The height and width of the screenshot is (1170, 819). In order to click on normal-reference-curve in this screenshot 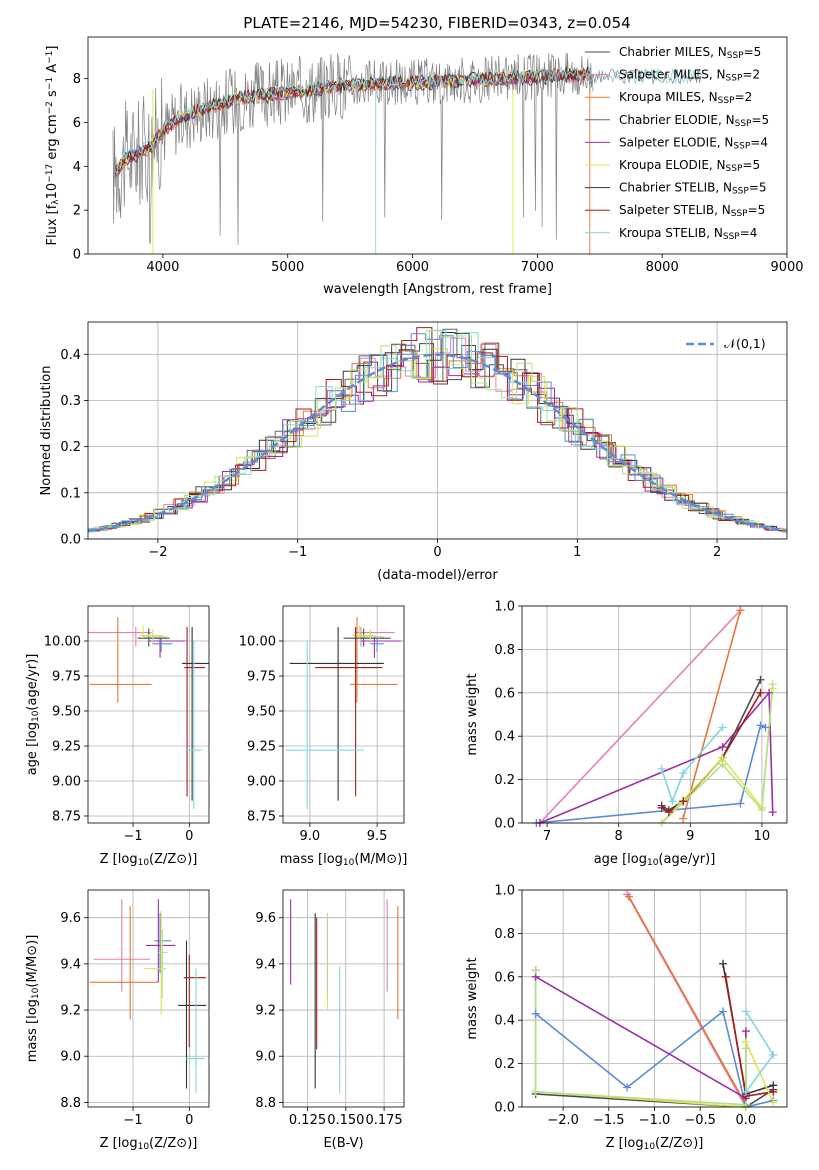, I will do `click(436, 443)`.